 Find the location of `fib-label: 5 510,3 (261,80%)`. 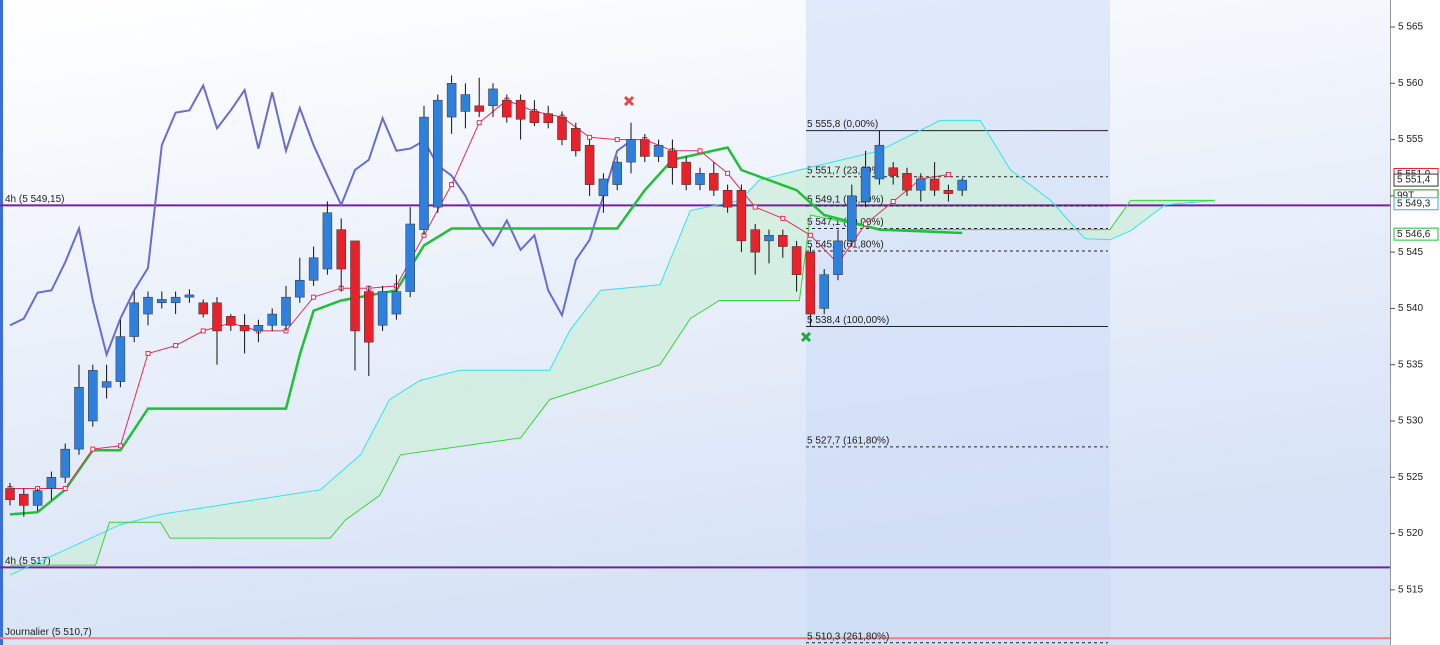

fib-label: 5 510,3 (261,80%) is located at coordinates (848, 636).